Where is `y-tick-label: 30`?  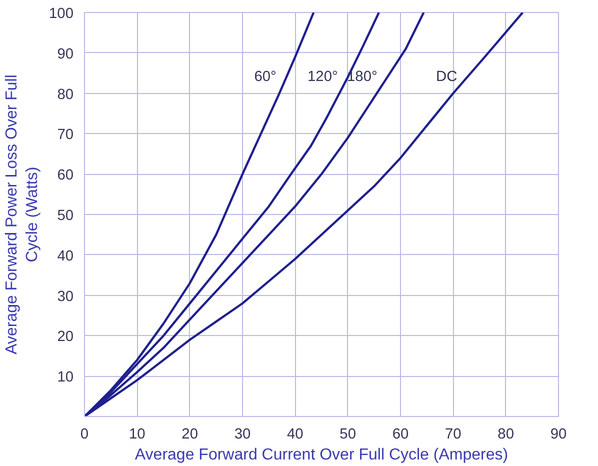
y-tick-label: 30 is located at coordinates (65, 296).